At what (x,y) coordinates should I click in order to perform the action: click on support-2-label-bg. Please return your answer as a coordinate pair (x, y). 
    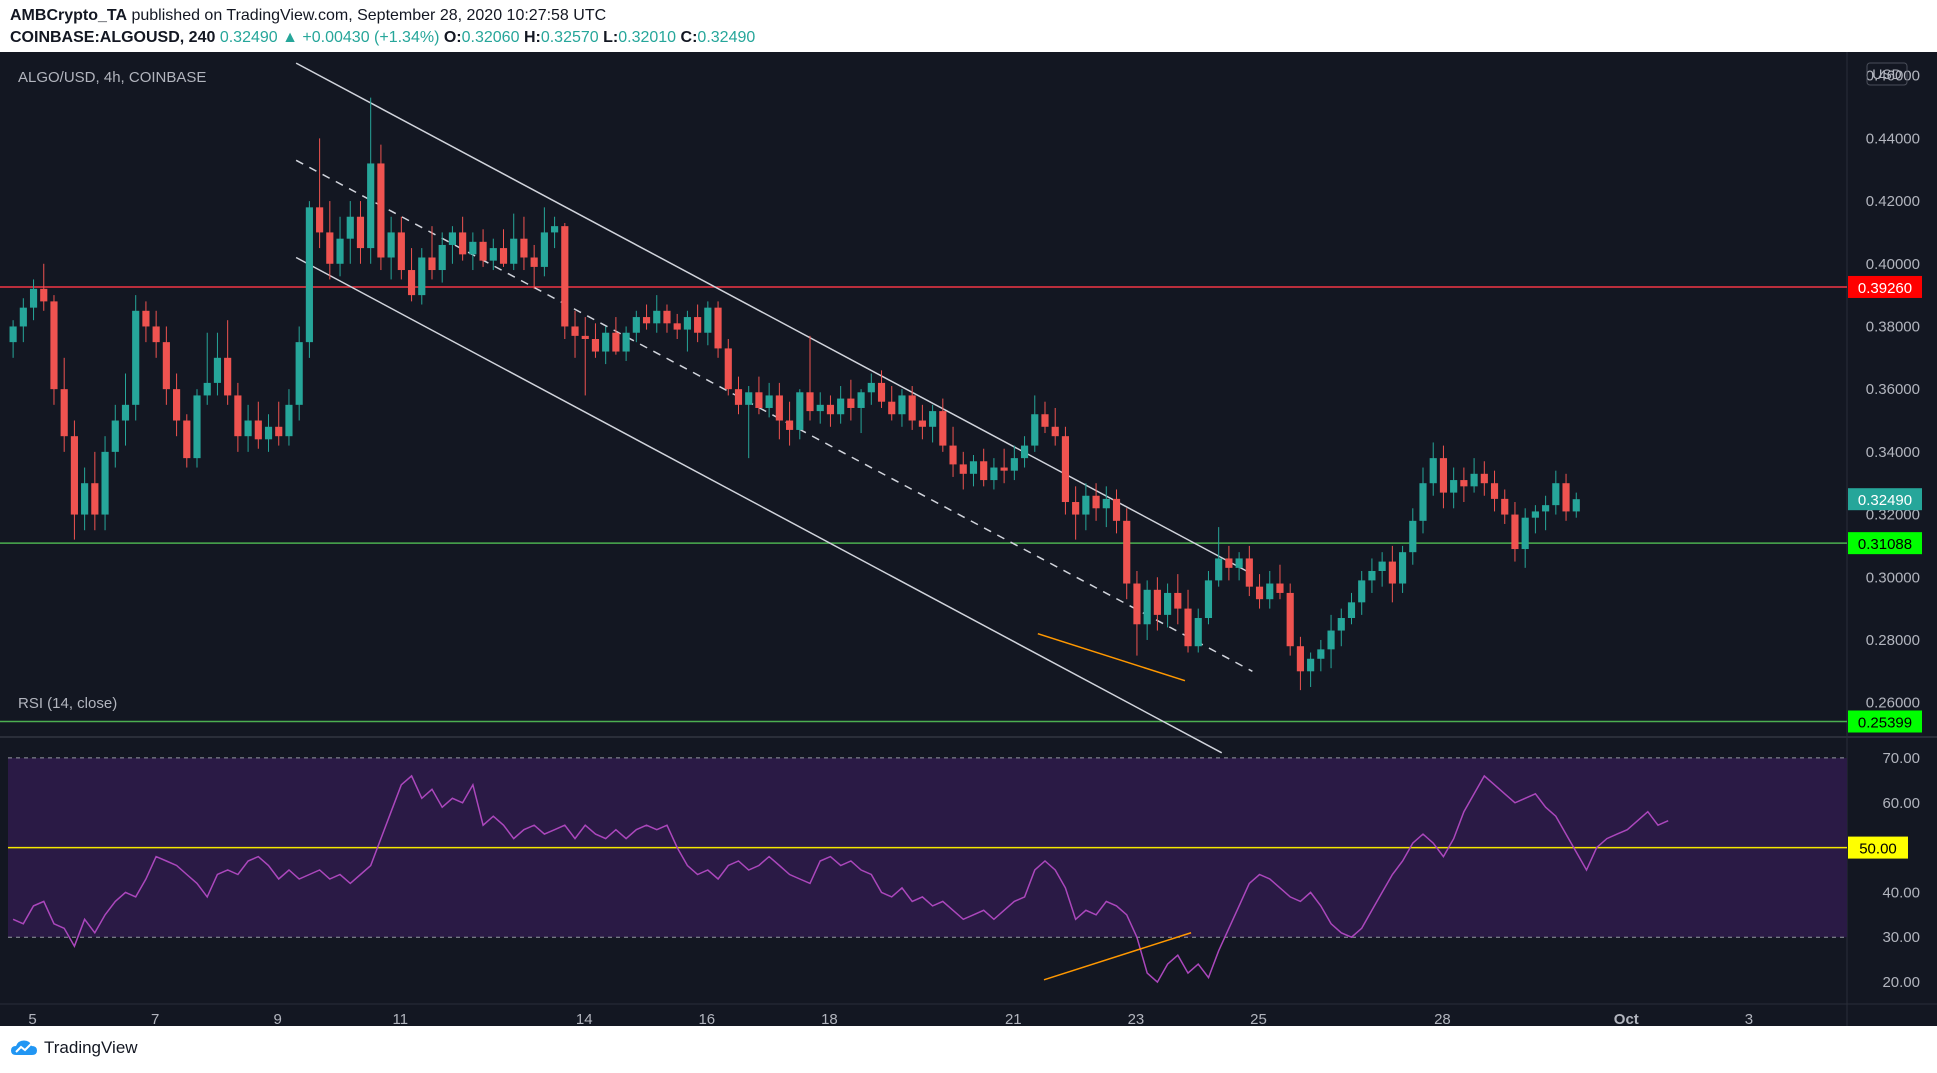
    Looking at the image, I should click on (1885, 721).